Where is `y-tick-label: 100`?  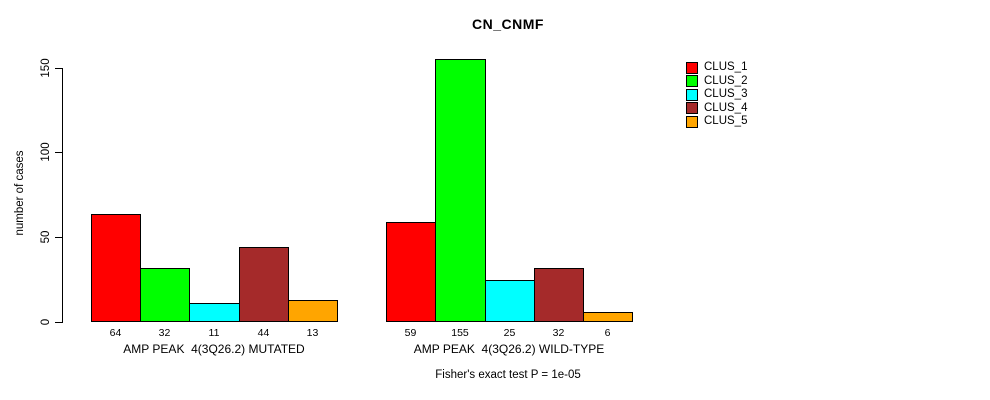
y-tick-label: 100 is located at coordinates (46, 152).